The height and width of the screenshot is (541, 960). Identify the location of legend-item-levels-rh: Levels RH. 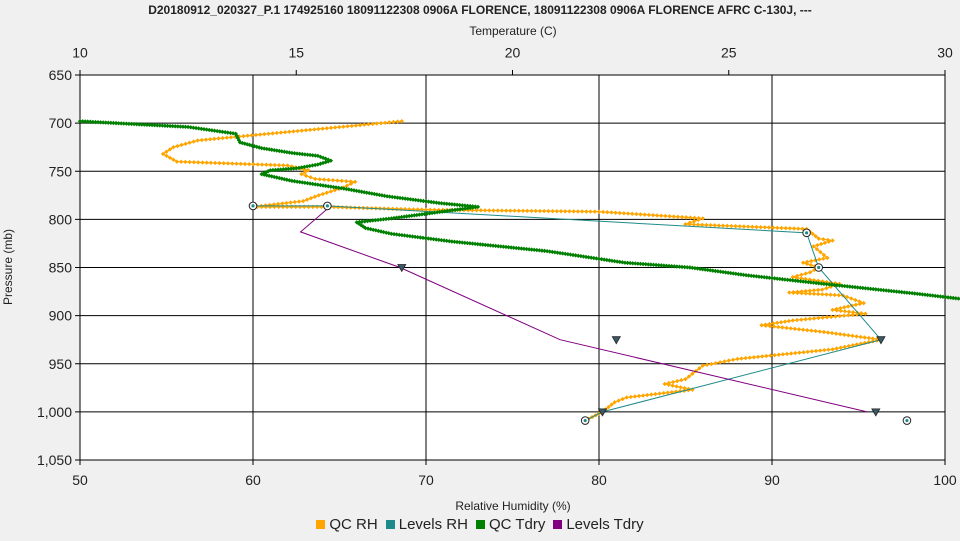
(426, 524).